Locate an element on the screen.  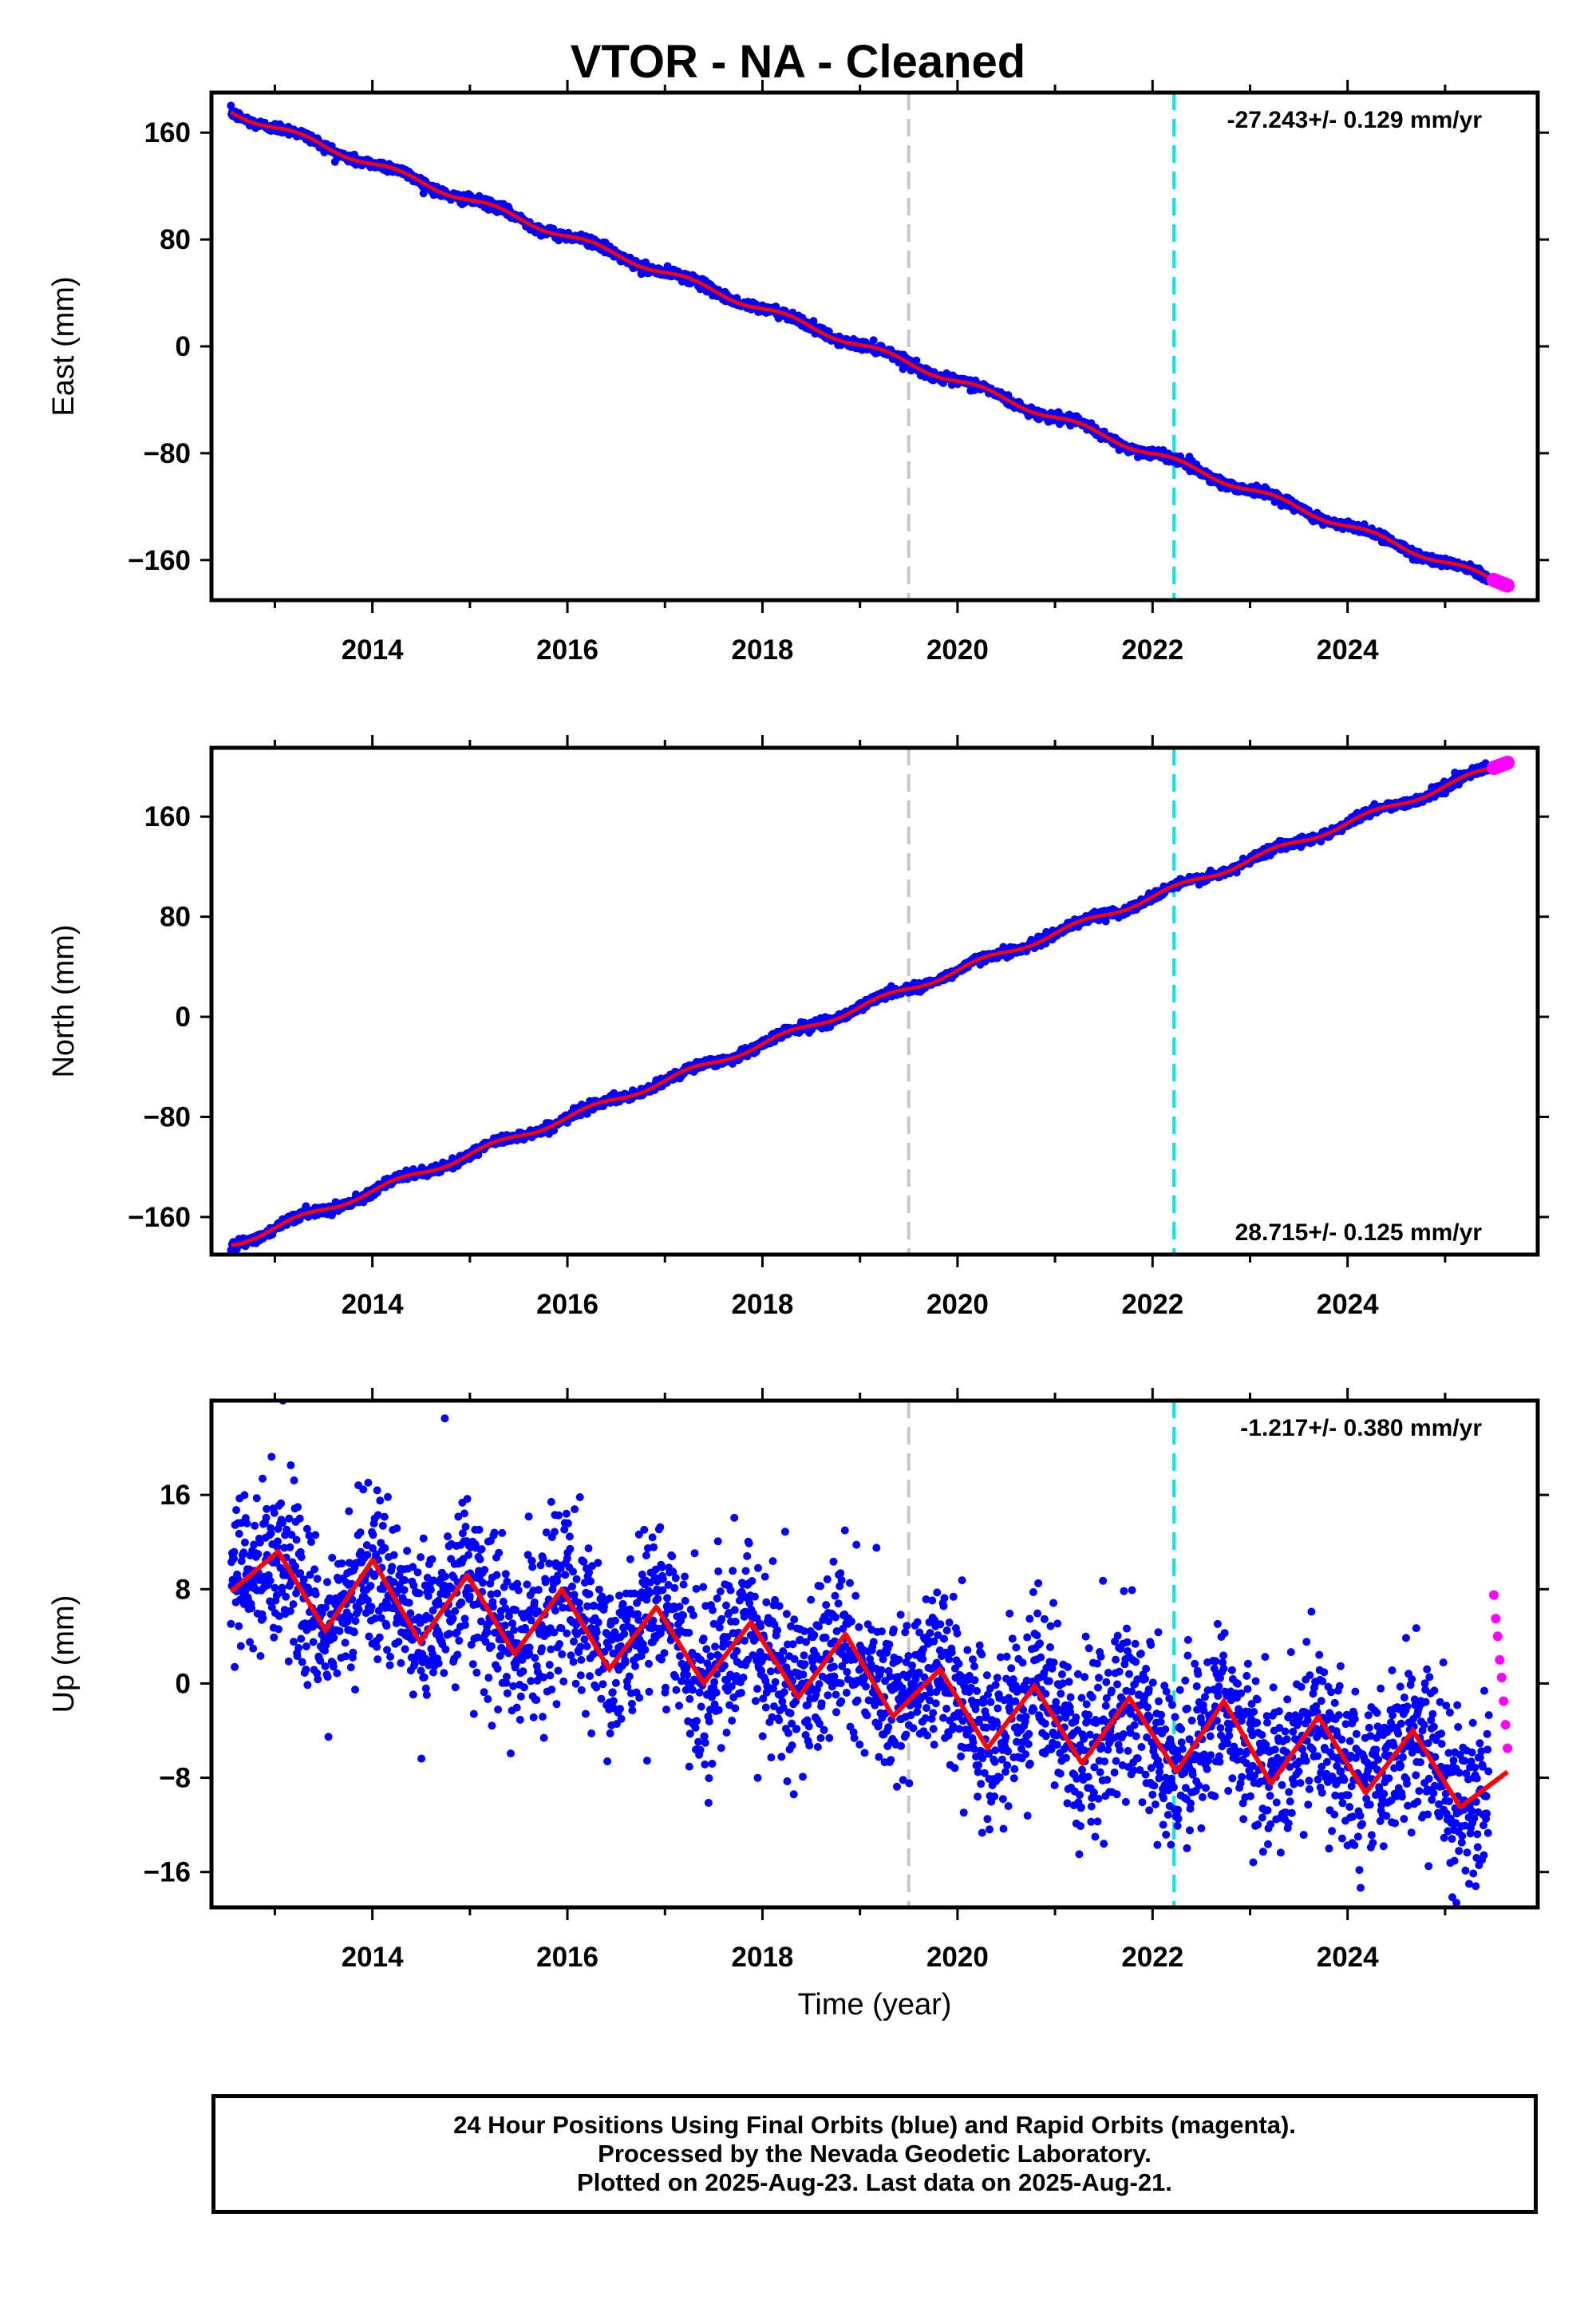
rate-label: -27.243+/- 0.129 mm/yr is located at coordinates (1355, 120).